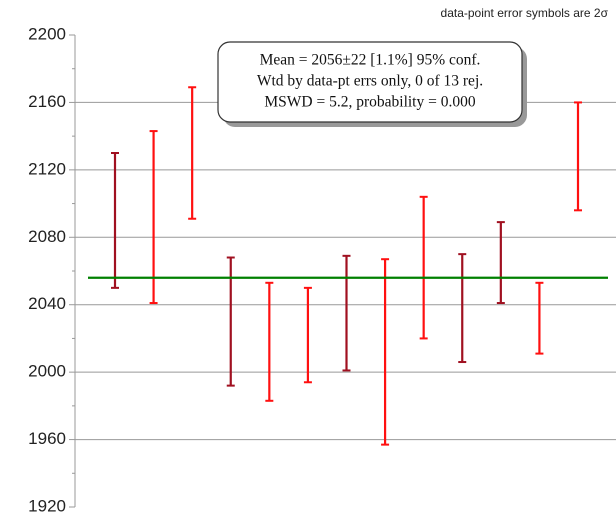 The width and height of the screenshot is (616, 515). What do you see at coordinates (47, 505) in the screenshot?
I see `y-tick-label: 1920` at bounding box center [47, 505].